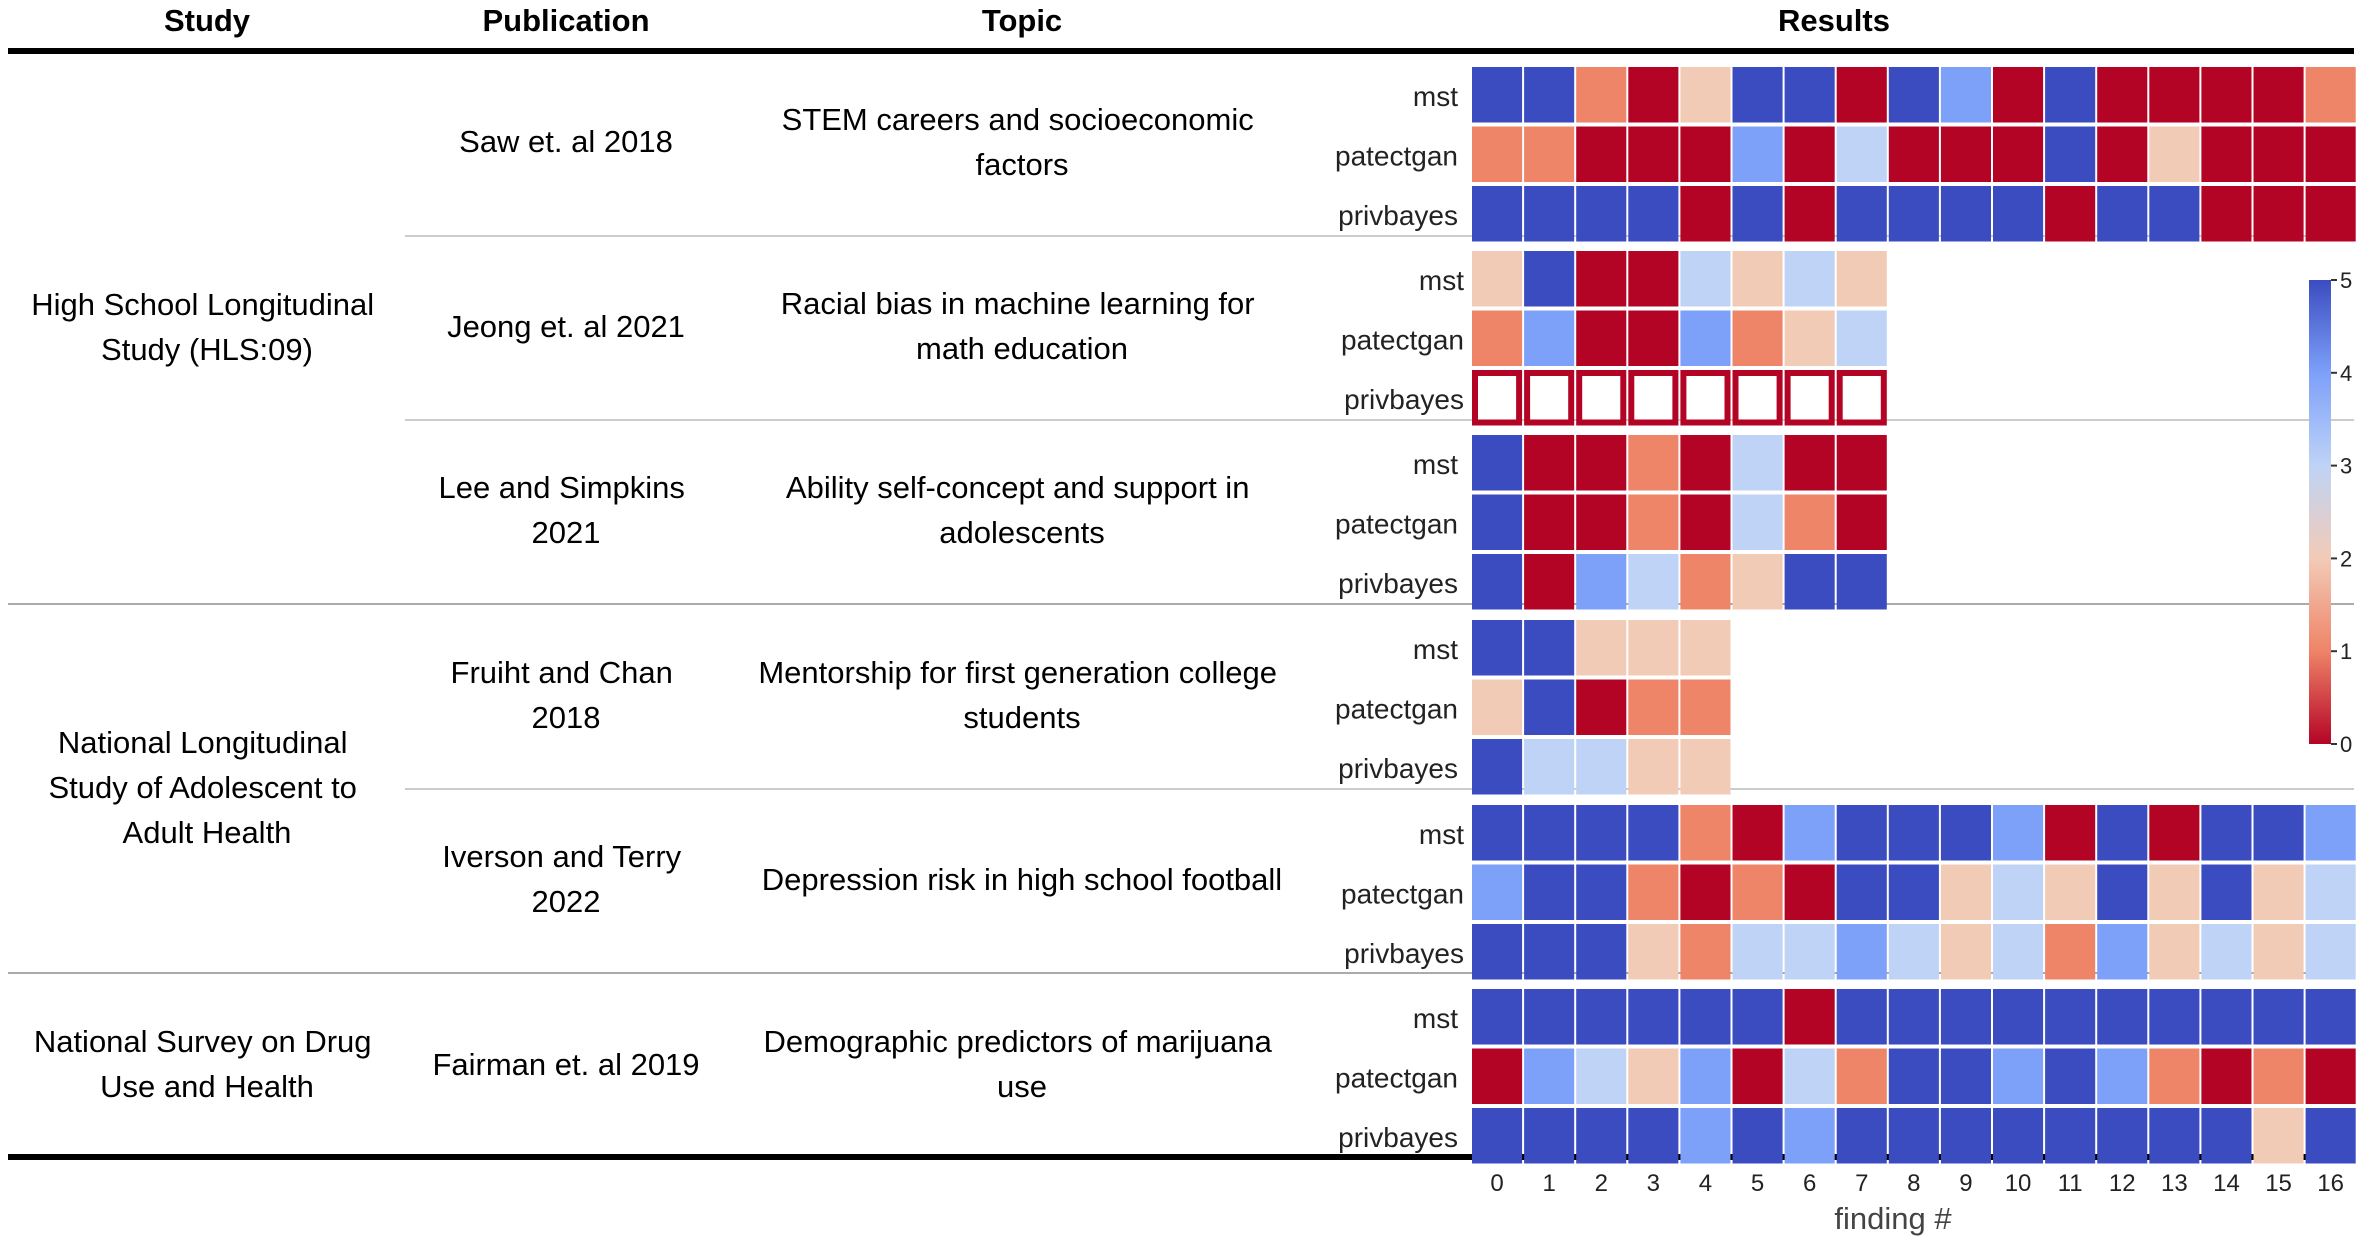 The width and height of the screenshot is (2360, 1240). What do you see at coordinates (566, 879) in the screenshot?
I see `publication-label: Iverson and Terry 2022` at bounding box center [566, 879].